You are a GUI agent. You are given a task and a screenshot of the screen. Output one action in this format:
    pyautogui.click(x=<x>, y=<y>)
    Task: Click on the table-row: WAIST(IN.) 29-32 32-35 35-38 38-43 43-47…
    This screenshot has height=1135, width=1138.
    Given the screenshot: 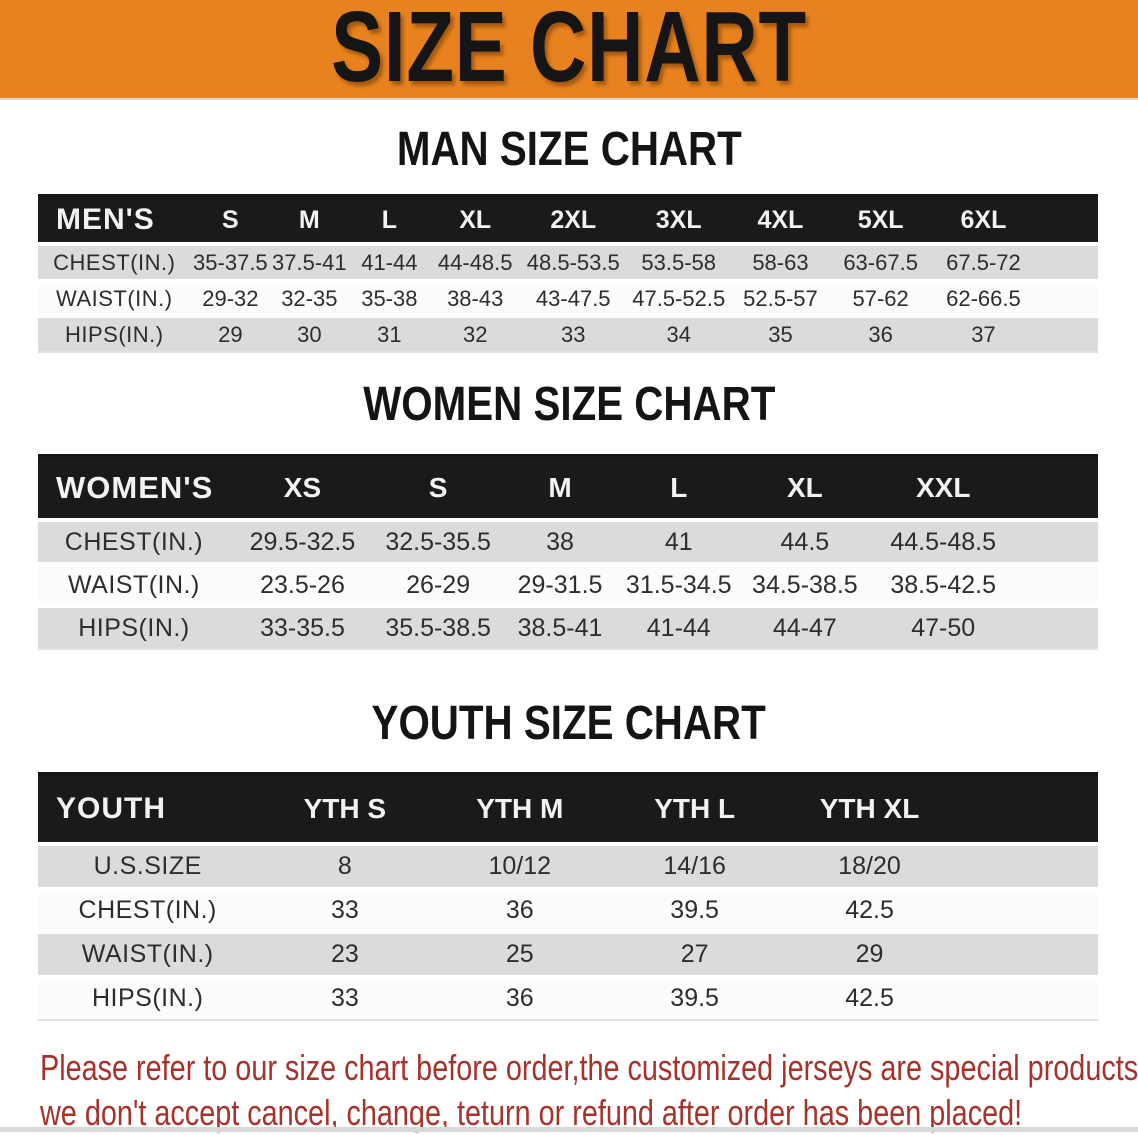 What is the action you would take?
    pyautogui.click(x=568, y=299)
    